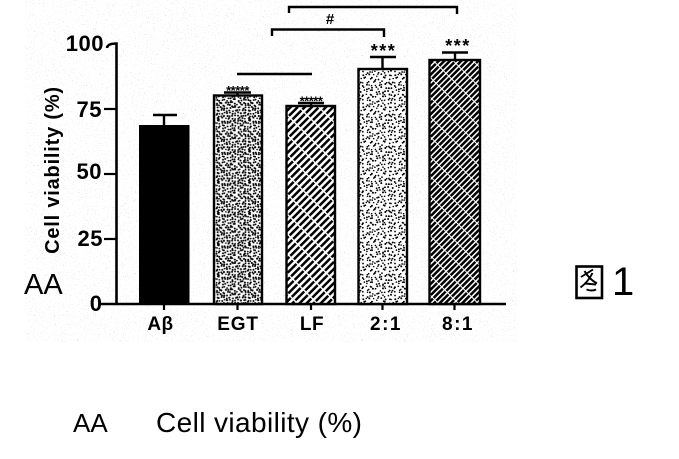 The height and width of the screenshot is (459, 679). Describe the element at coordinates (623, 282) in the screenshot. I see `svg-text: 1` at that location.